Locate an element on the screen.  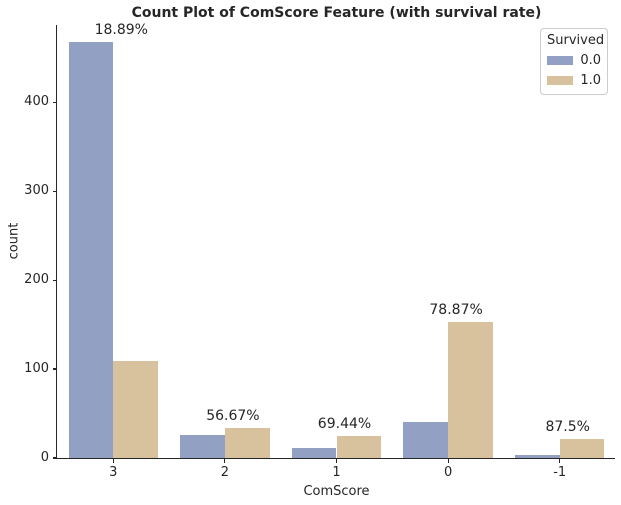
legend-entry-survived-0: 0.0 is located at coordinates (574, 60).